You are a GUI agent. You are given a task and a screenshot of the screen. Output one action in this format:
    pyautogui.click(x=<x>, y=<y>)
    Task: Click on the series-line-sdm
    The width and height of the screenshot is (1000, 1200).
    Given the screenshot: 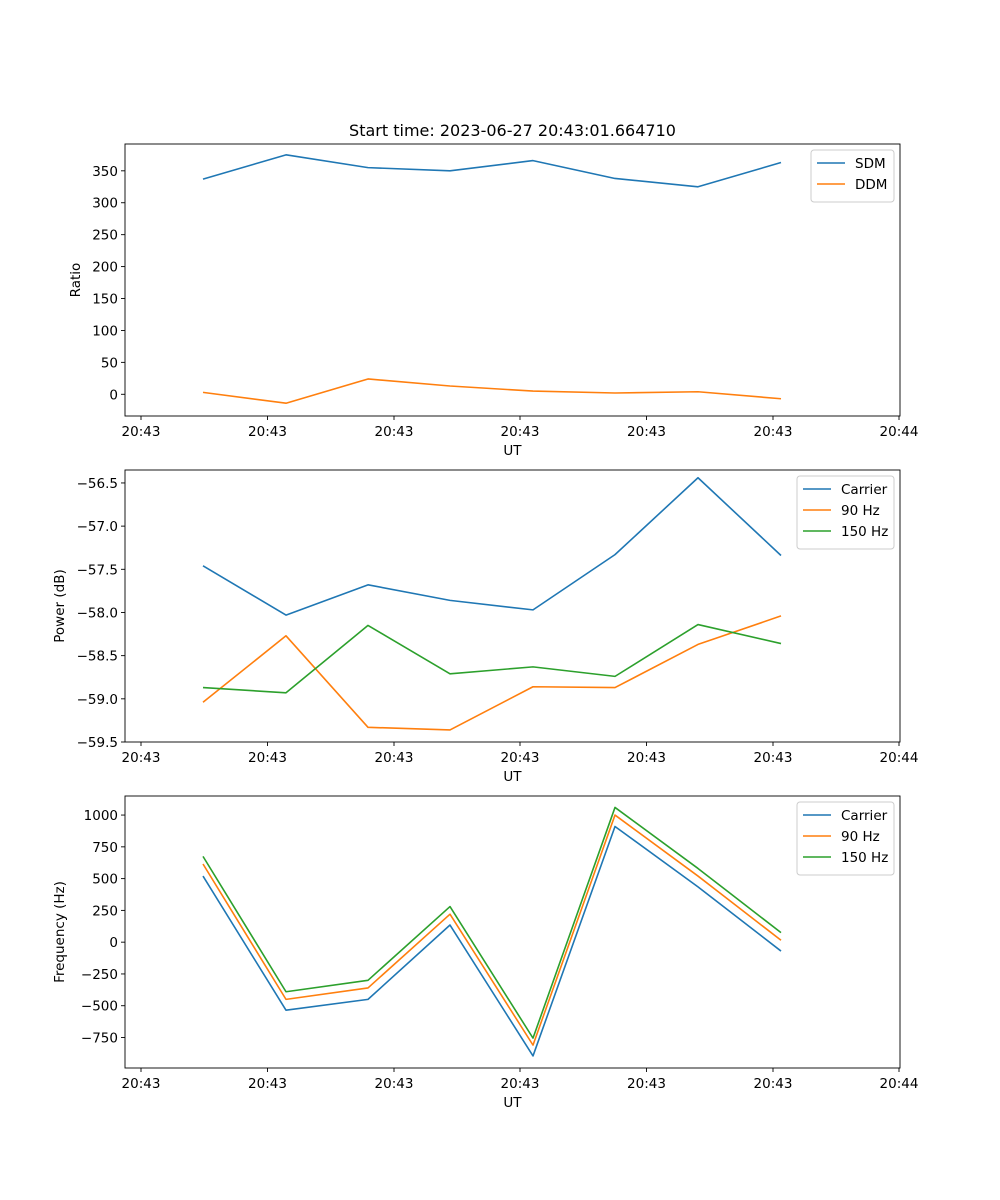 What is the action you would take?
    pyautogui.click(x=492, y=171)
    